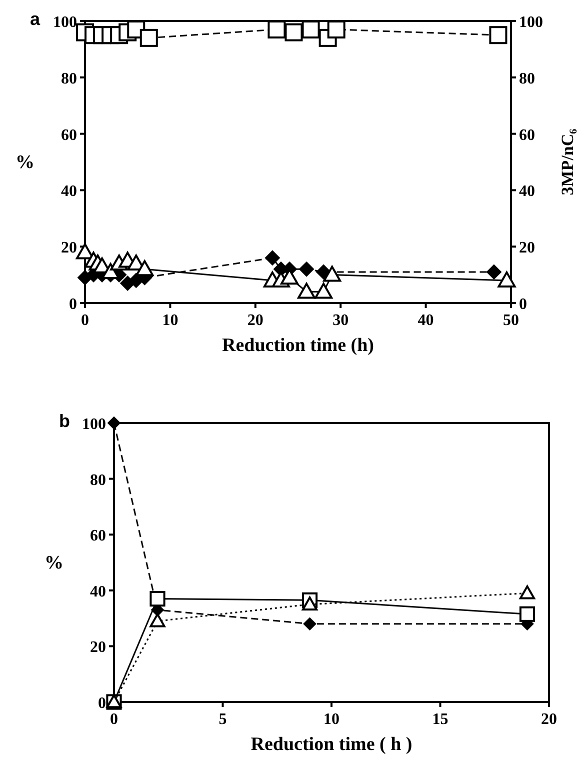  I want to click on x-tick-label: 15, so click(440, 719).